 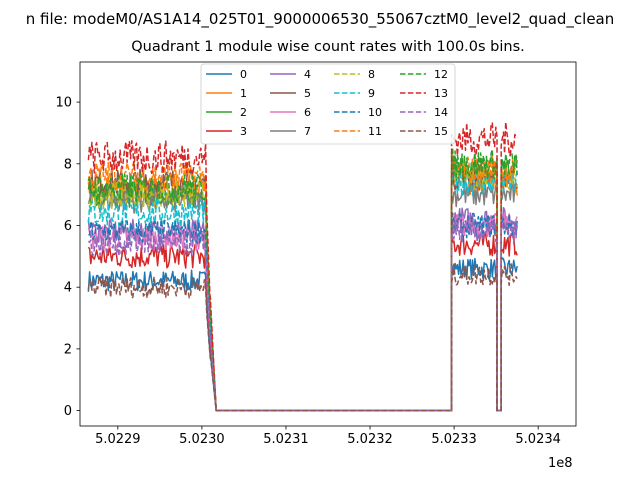 I want to click on legend-label: 11, so click(x=375, y=131).